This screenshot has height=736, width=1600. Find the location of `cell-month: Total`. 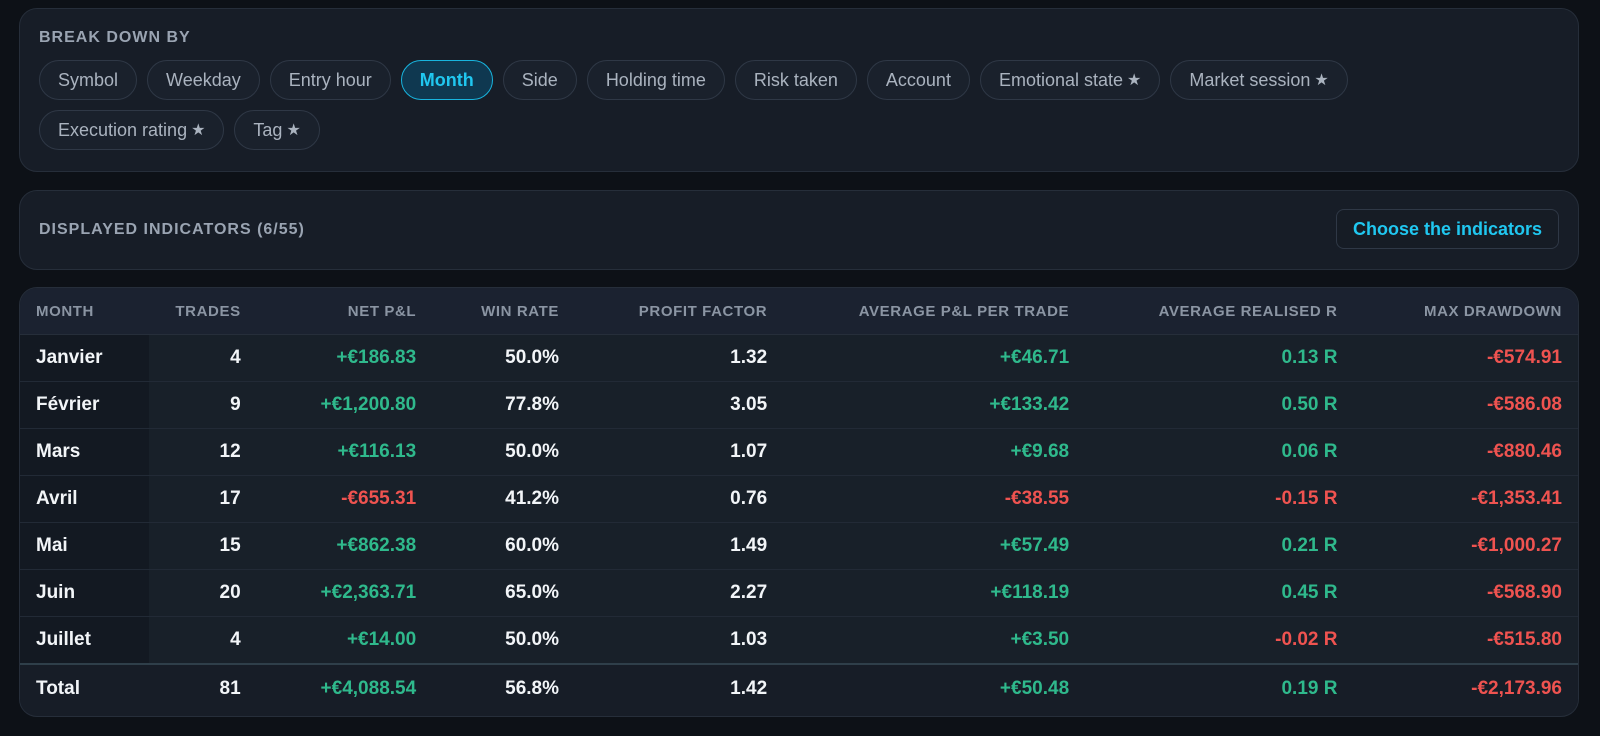

cell-month: Total is located at coordinates (84, 688).